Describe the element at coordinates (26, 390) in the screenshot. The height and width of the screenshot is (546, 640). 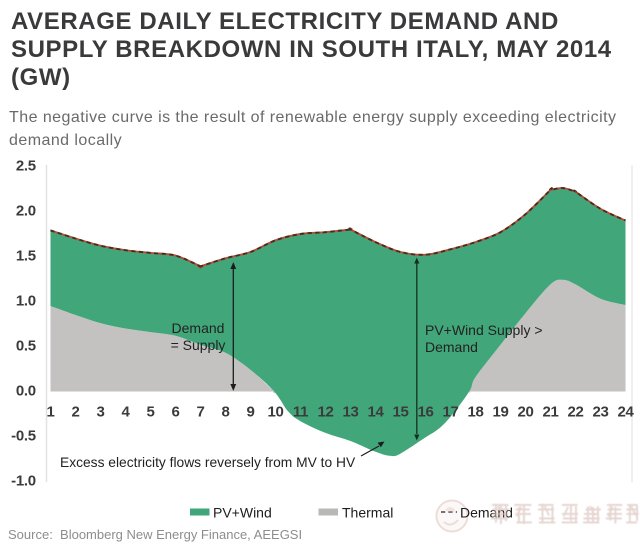
I see `svg-text: 0.0` at that location.